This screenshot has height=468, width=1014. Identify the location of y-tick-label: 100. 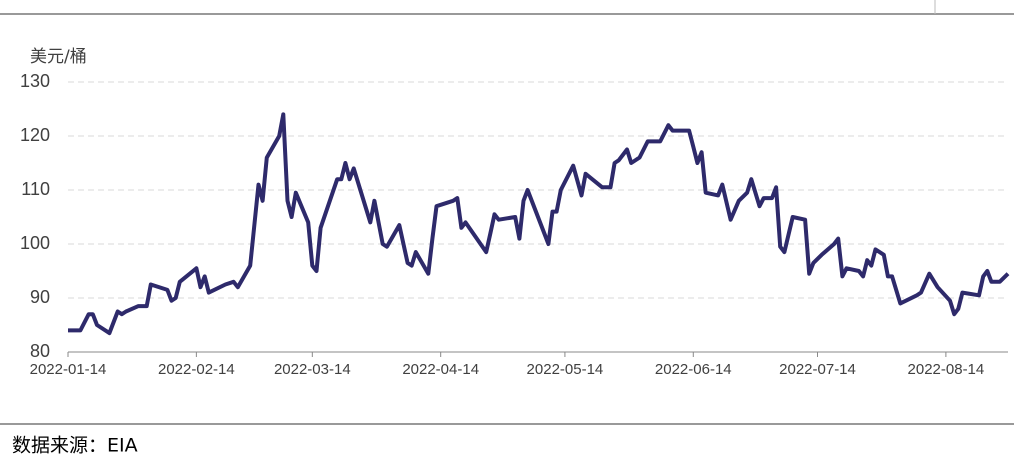
(35, 243).